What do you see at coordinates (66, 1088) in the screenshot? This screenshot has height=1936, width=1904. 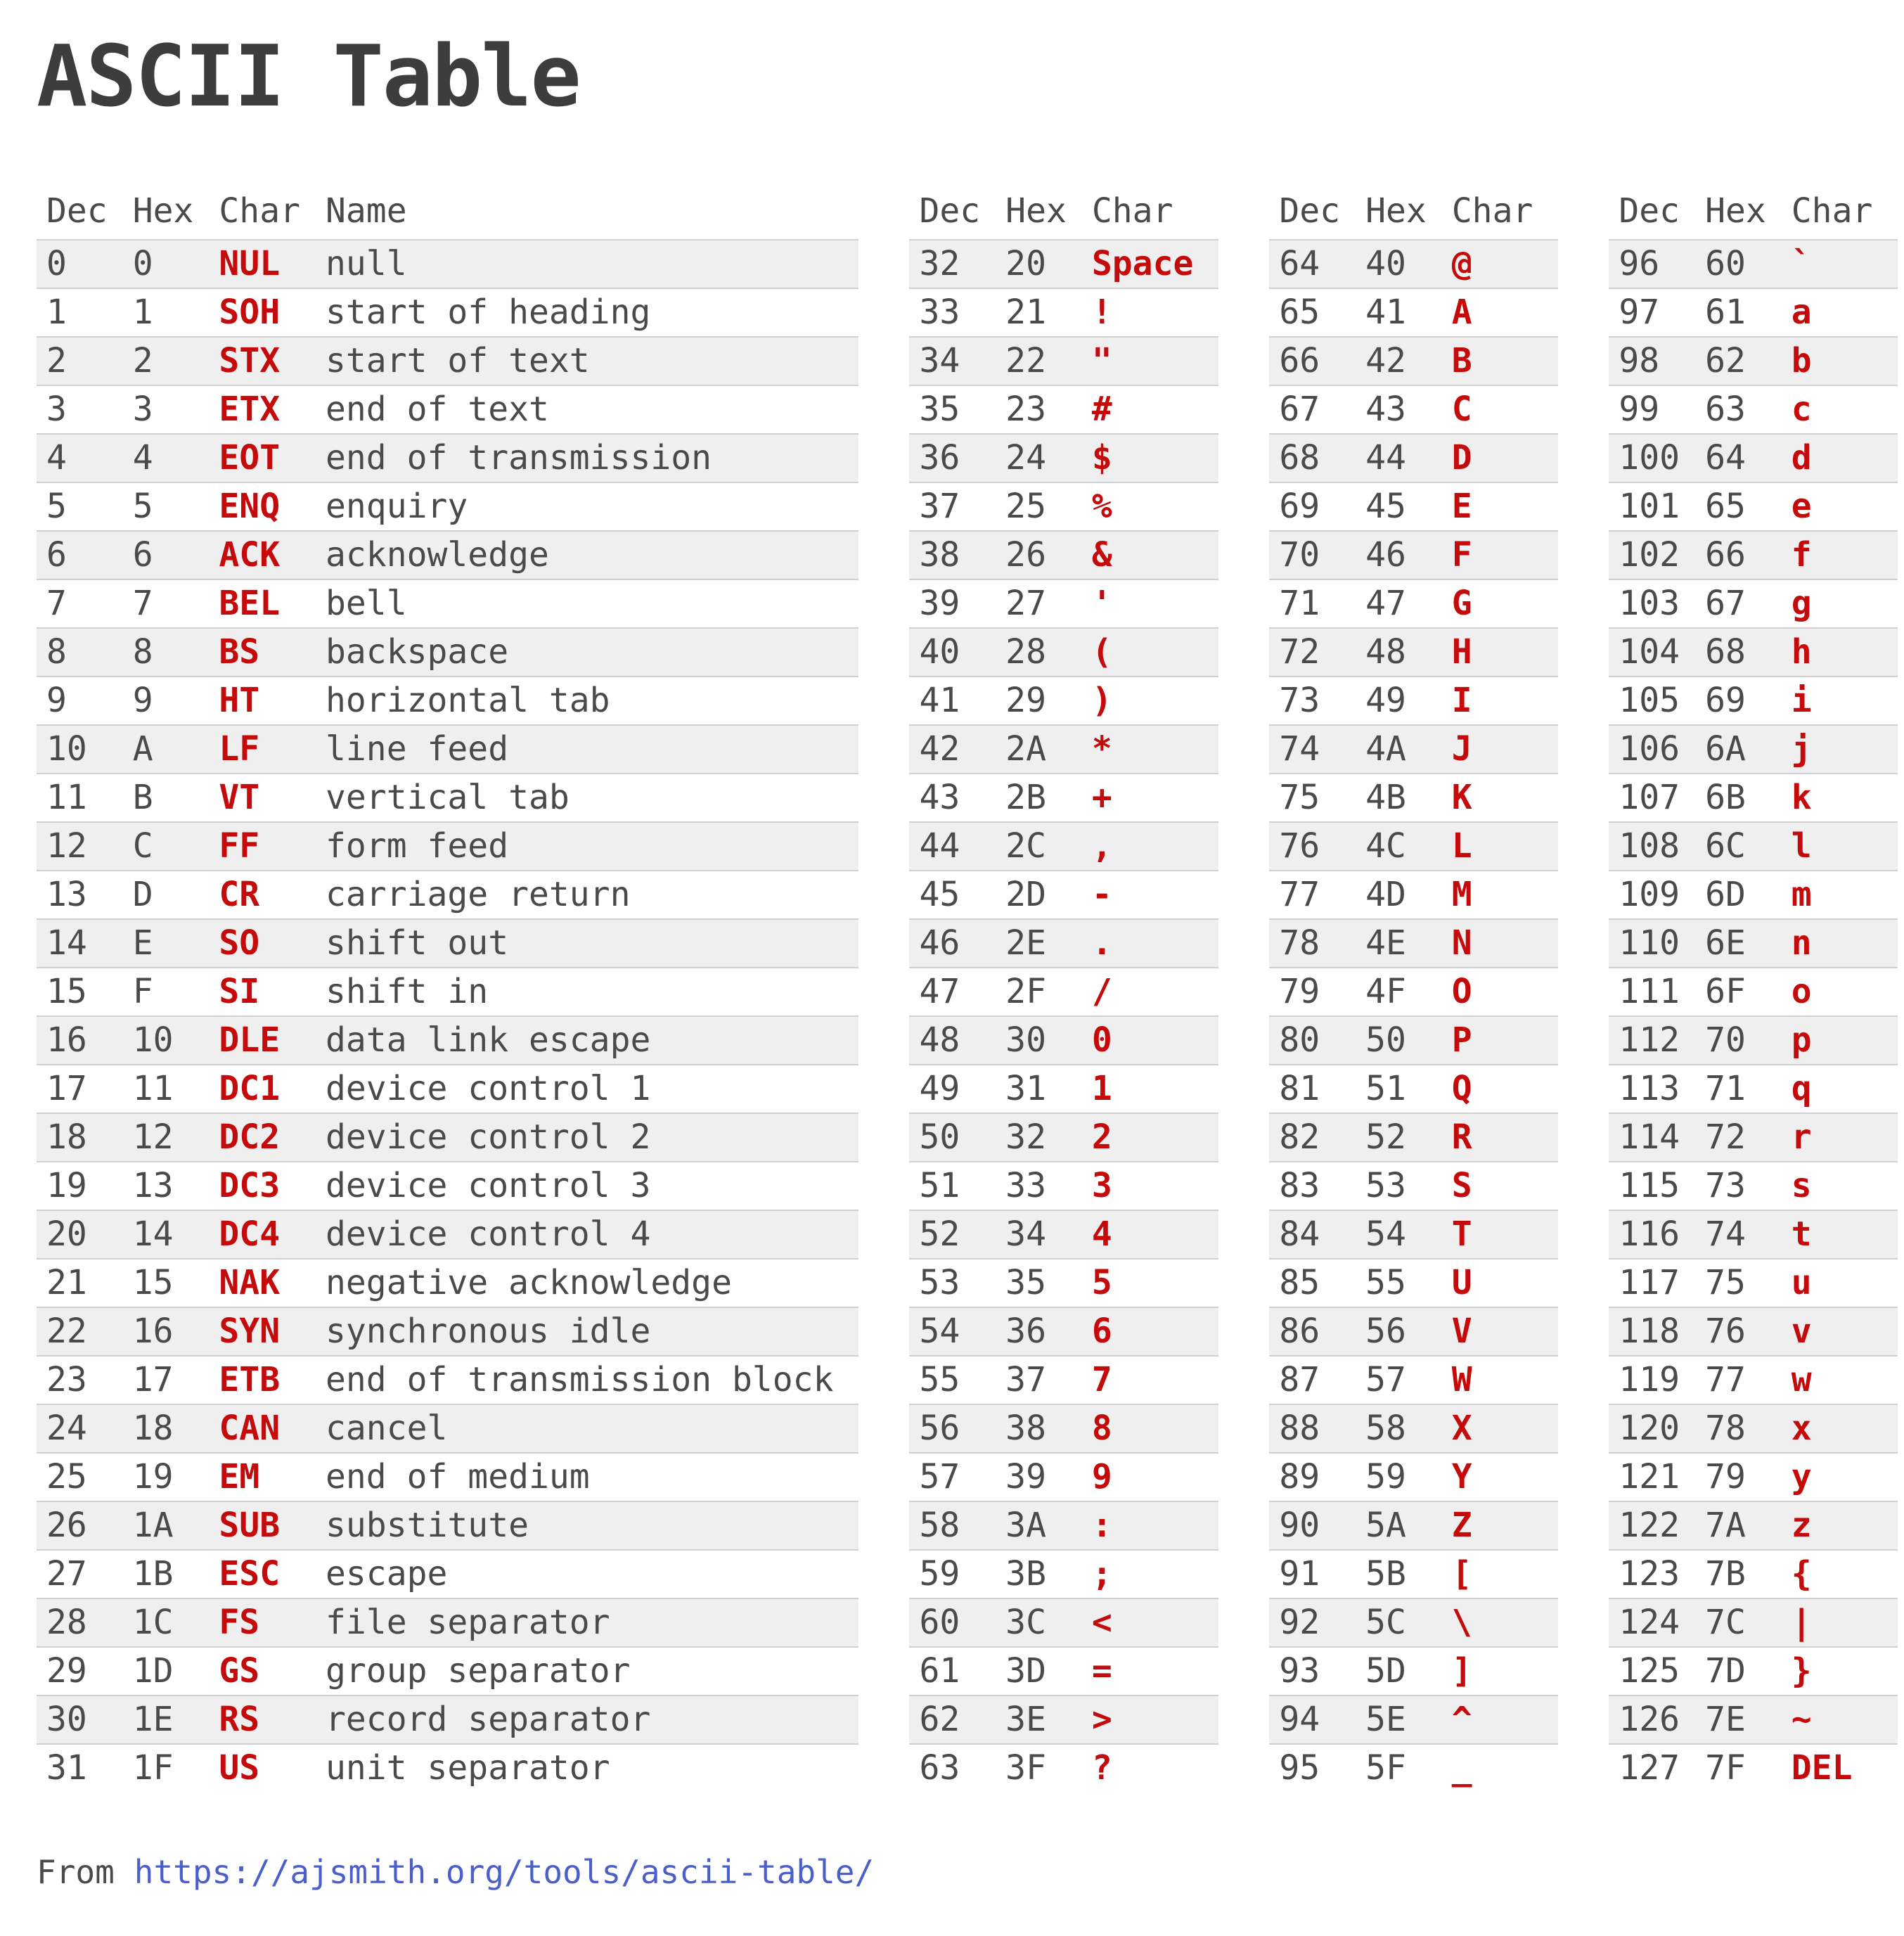 I see `dec-cell: 17` at bounding box center [66, 1088].